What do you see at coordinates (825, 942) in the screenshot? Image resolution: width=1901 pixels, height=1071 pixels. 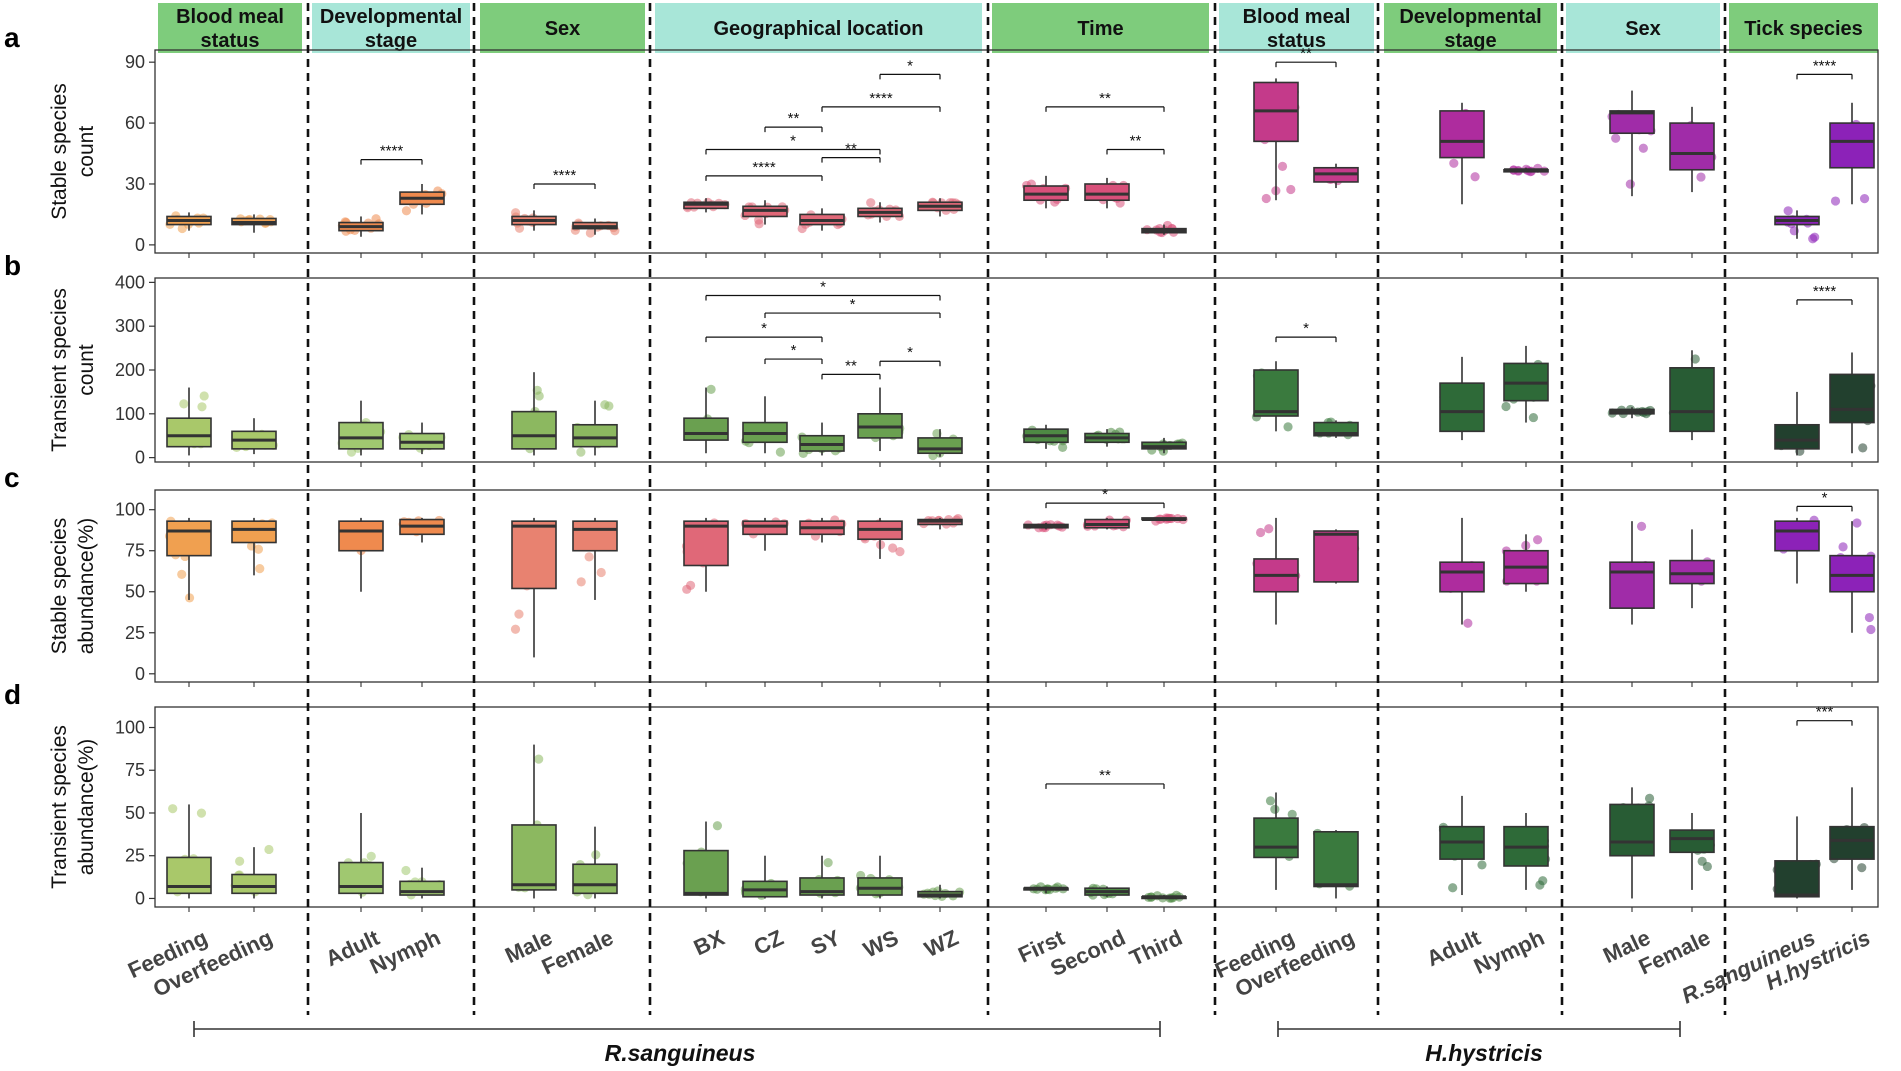 I see `x-tick-label: SY` at bounding box center [825, 942].